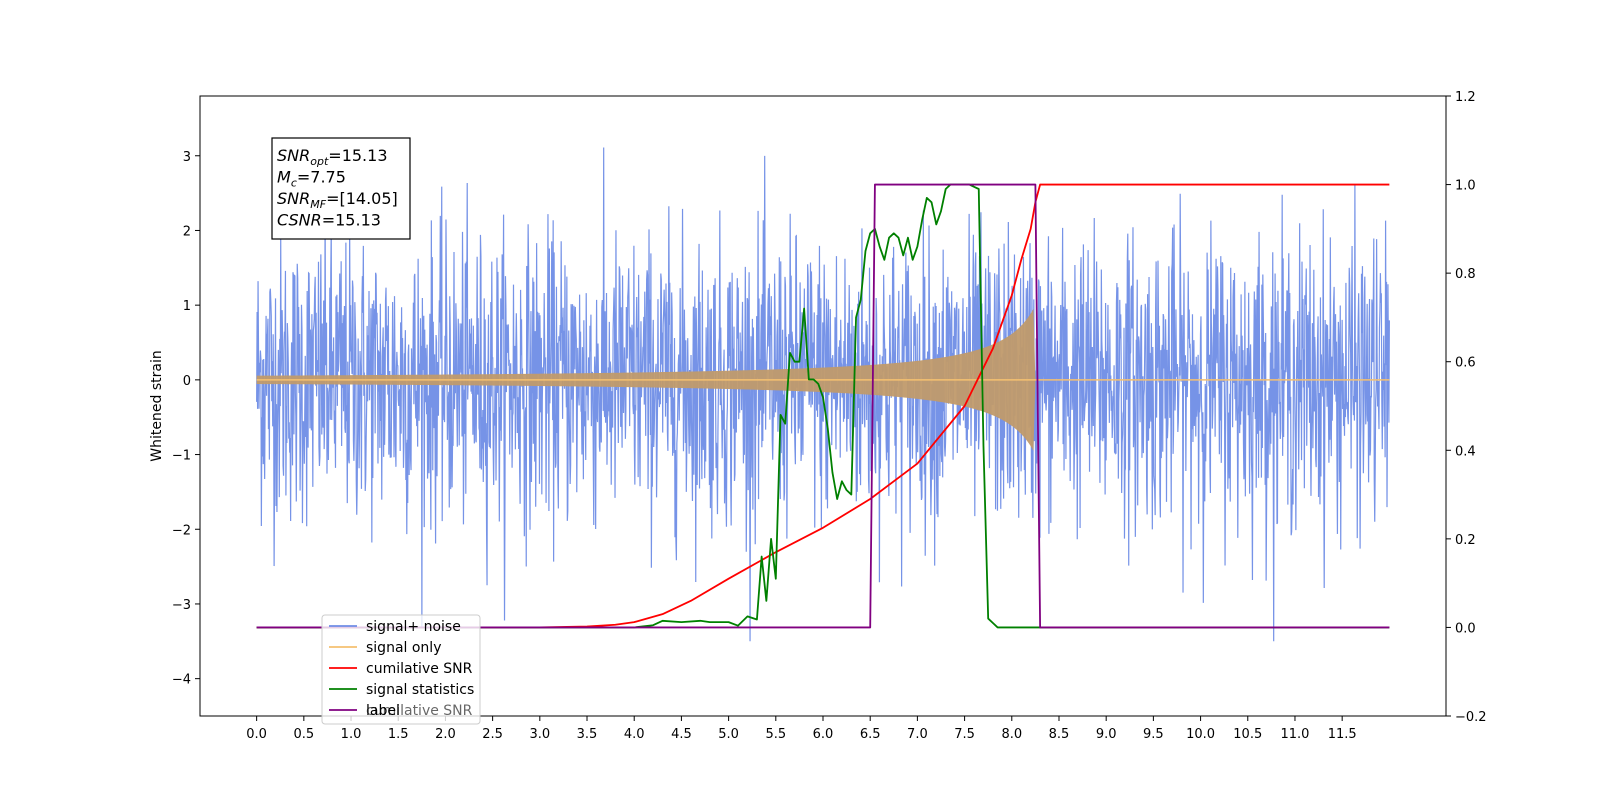 The height and width of the screenshot is (800, 1600). What do you see at coordinates (1465, 628) in the screenshot?
I see `y-right-tick-label: 0.0` at bounding box center [1465, 628].